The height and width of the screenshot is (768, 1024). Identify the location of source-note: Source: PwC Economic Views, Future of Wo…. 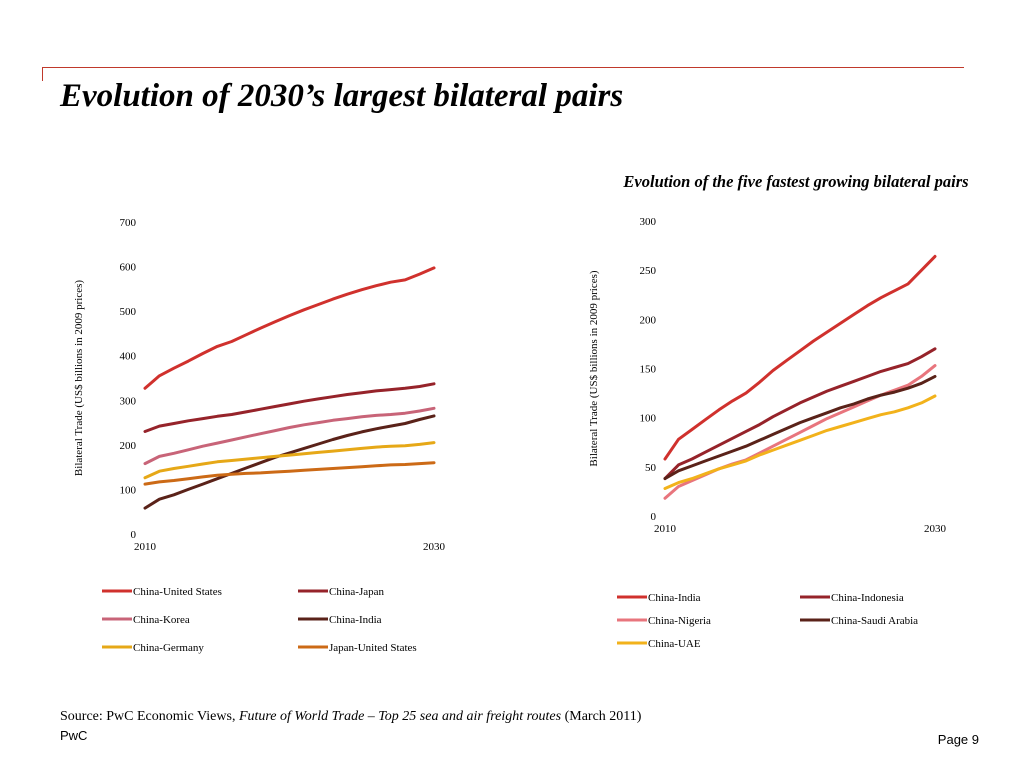
(350, 717).